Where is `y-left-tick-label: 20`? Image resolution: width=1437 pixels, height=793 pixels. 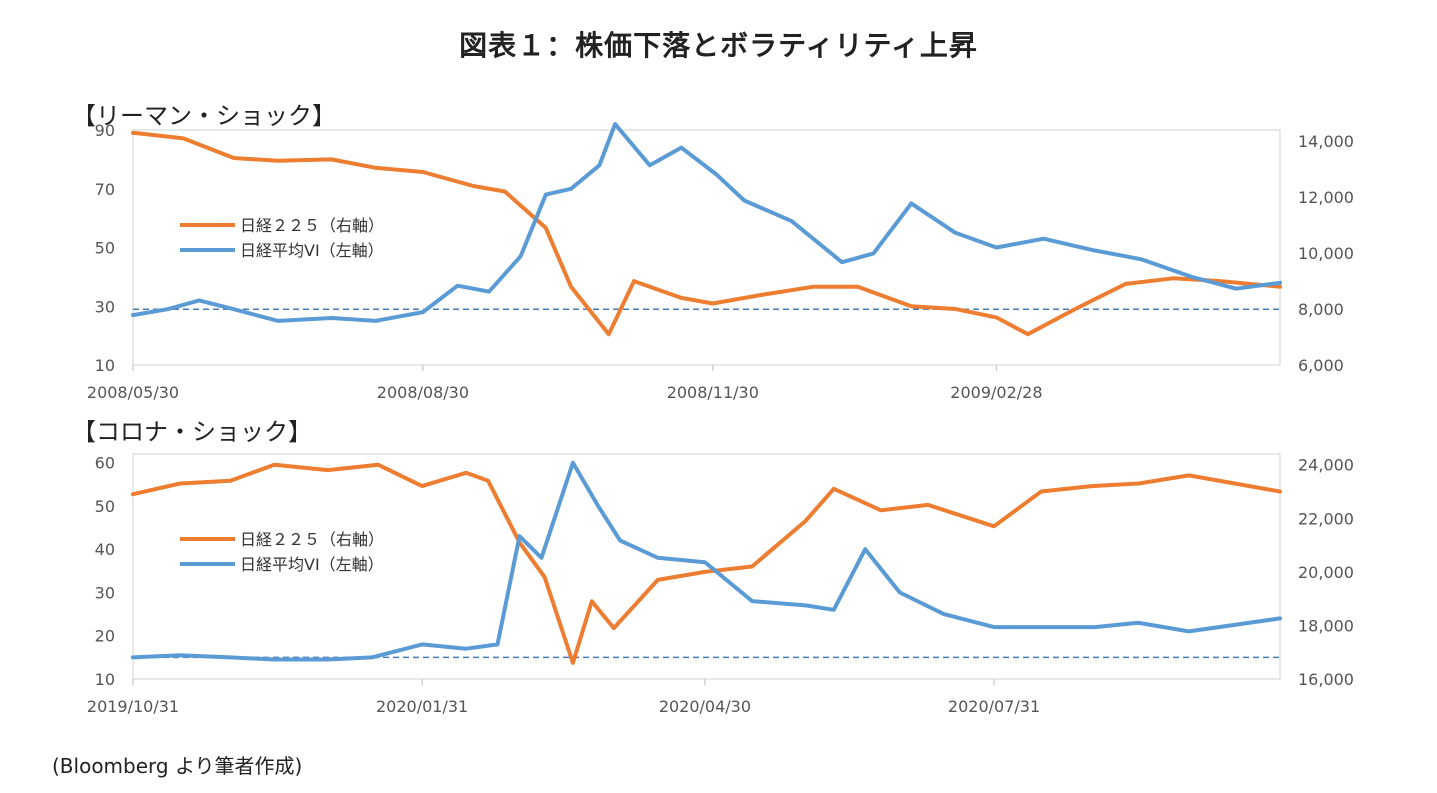 y-left-tick-label: 20 is located at coordinates (105, 636).